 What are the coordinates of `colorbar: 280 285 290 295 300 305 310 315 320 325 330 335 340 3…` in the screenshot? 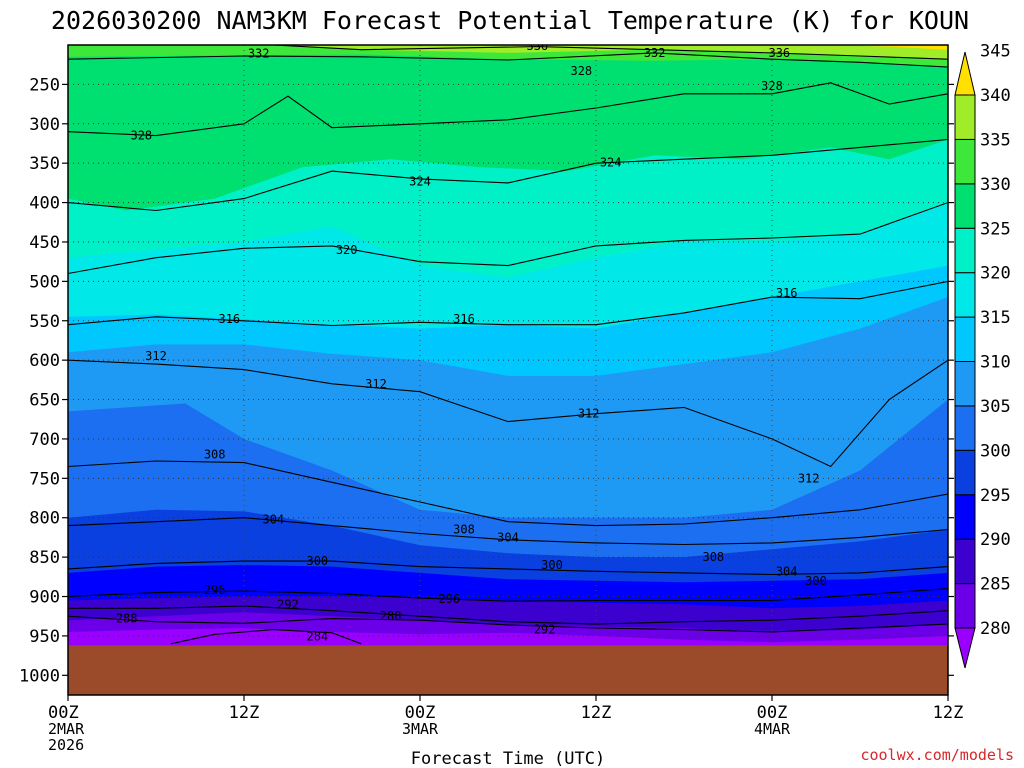 It's located at (982, 355).